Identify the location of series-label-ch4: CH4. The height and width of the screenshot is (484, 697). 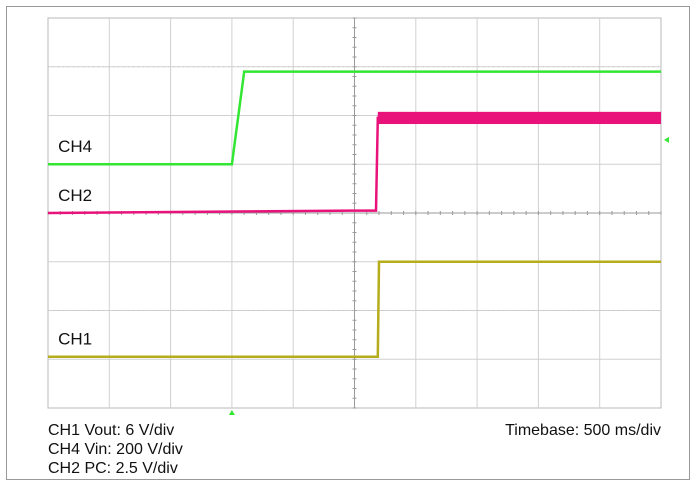
(75, 146).